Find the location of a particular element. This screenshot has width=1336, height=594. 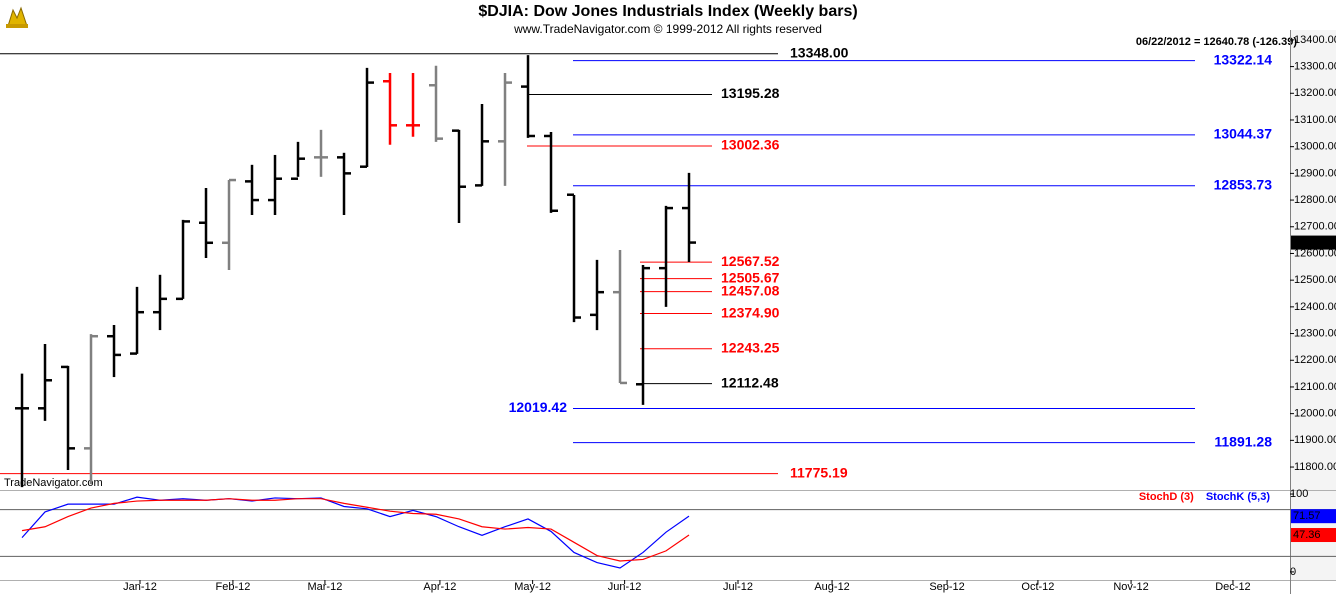

x-tick-label: May-12 is located at coordinates (532, 587).